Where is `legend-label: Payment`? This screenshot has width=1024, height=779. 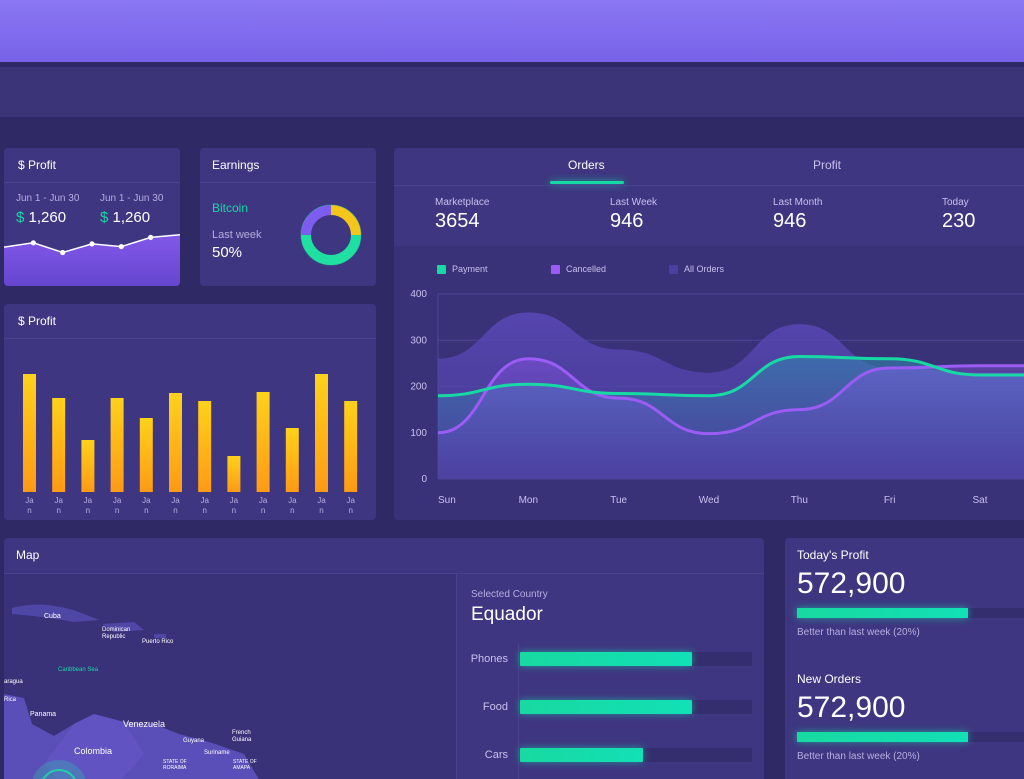 legend-label: Payment is located at coordinates (470, 269).